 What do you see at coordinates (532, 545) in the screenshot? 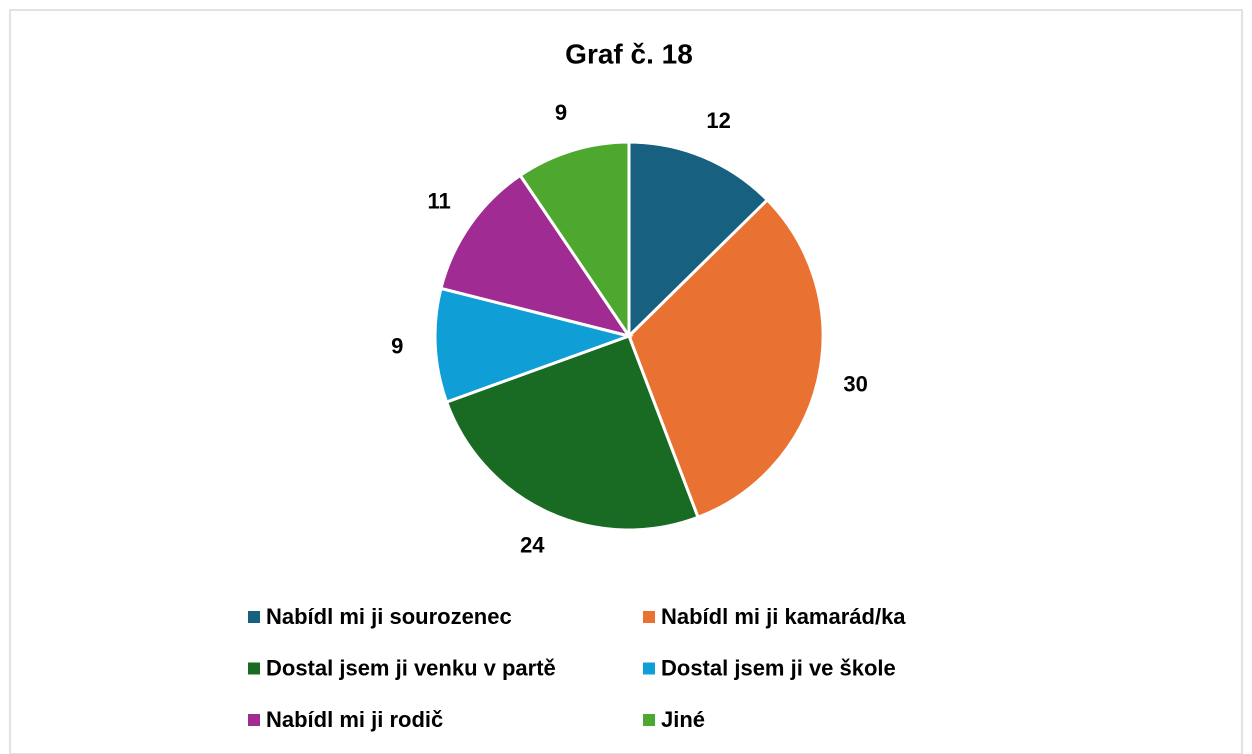
I see `data-label: 24` at bounding box center [532, 545].